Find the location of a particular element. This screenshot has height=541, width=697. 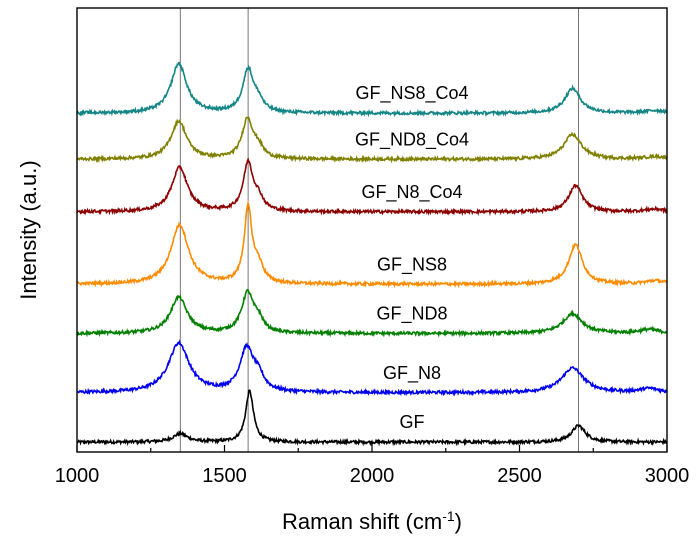

series-line-gf-ns8-co4 is located at coordinates (372, 89).